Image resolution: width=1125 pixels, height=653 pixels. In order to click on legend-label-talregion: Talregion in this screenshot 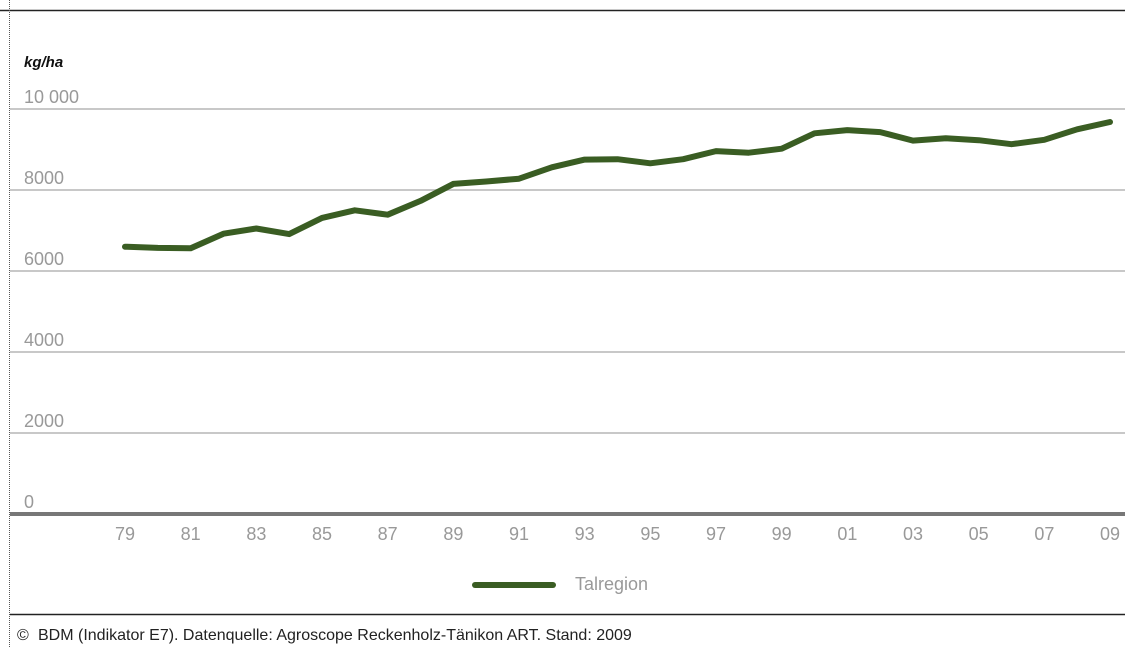, I will do `click(611, 584)`.